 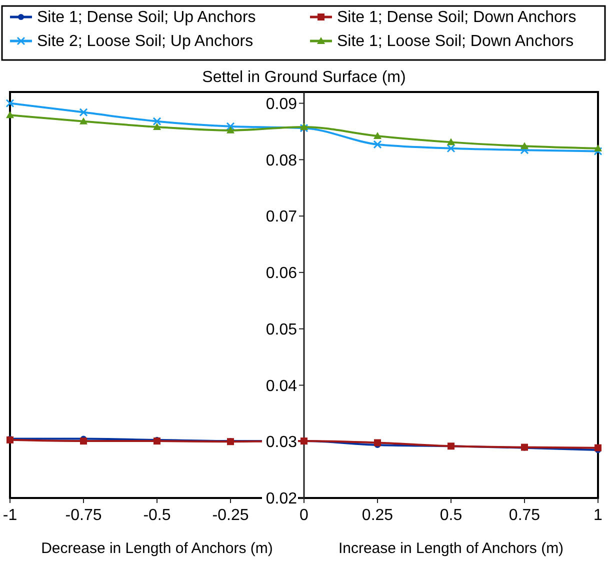 I want to click on y-tick-label: 0.09, so click(x=282, y=104).